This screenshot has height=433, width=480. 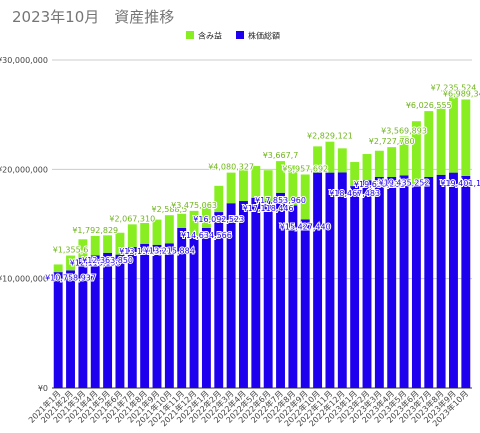 I want to click on data-label: ¥6,026,555, so click(x=429, y=105).